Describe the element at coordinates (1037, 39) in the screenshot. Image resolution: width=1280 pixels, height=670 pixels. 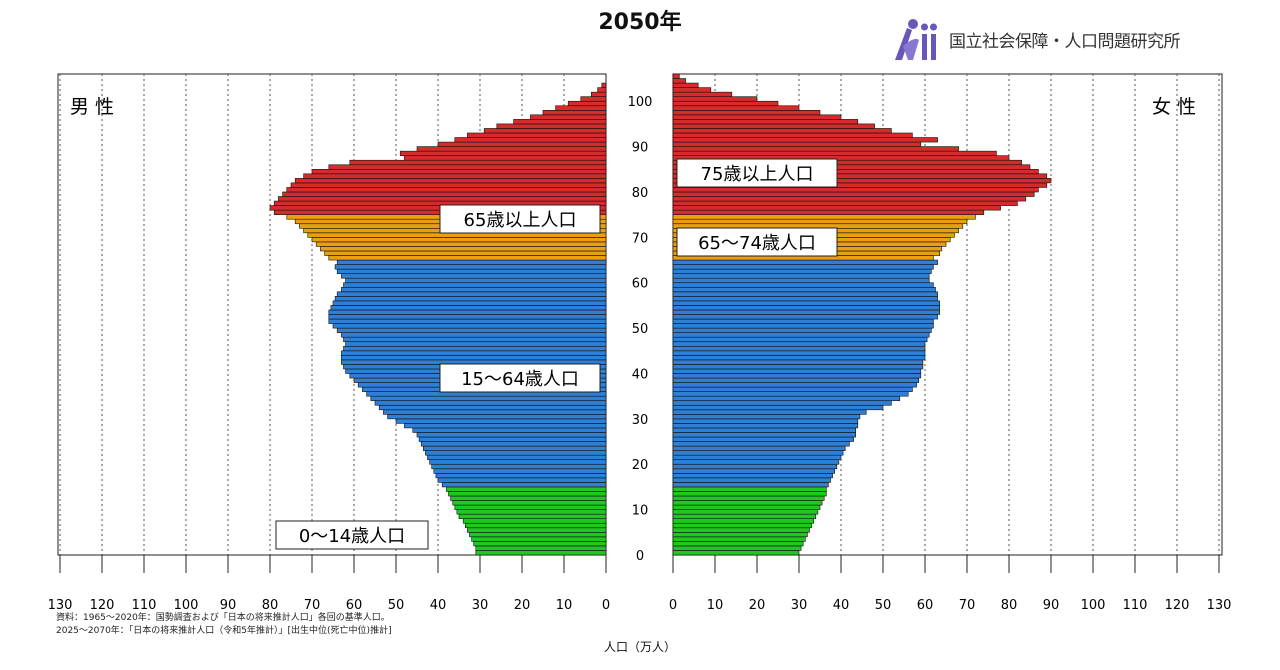
I see `org-logo-block: 国立社会保障・人口問題研究所` at that location.